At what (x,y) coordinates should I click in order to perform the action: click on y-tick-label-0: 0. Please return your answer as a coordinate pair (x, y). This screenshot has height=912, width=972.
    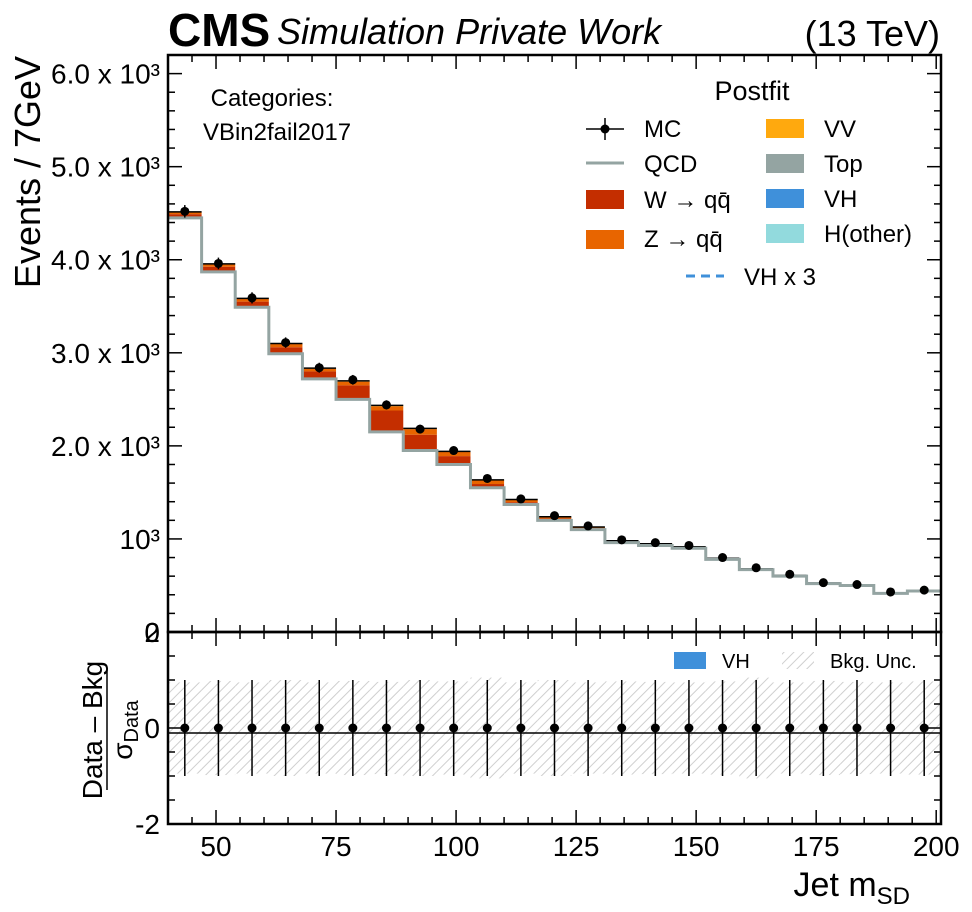
    Looking at the image, I should click on (152, 632).